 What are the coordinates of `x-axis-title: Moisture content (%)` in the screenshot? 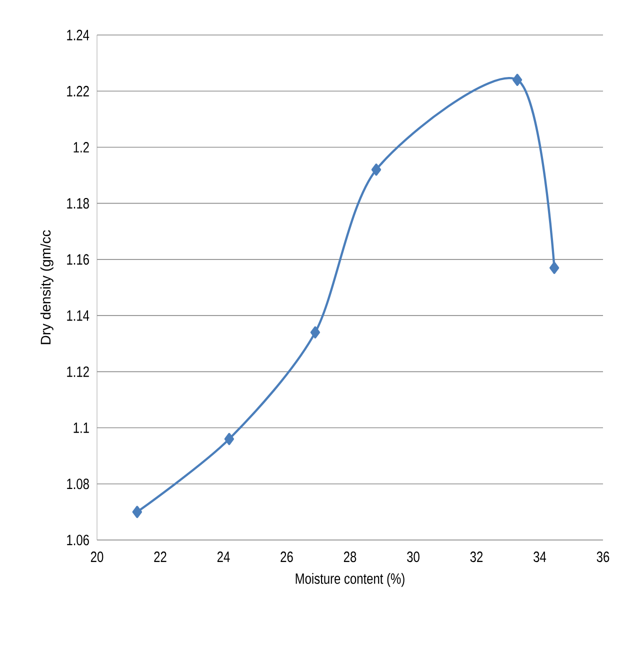 It's located at (350, 579).